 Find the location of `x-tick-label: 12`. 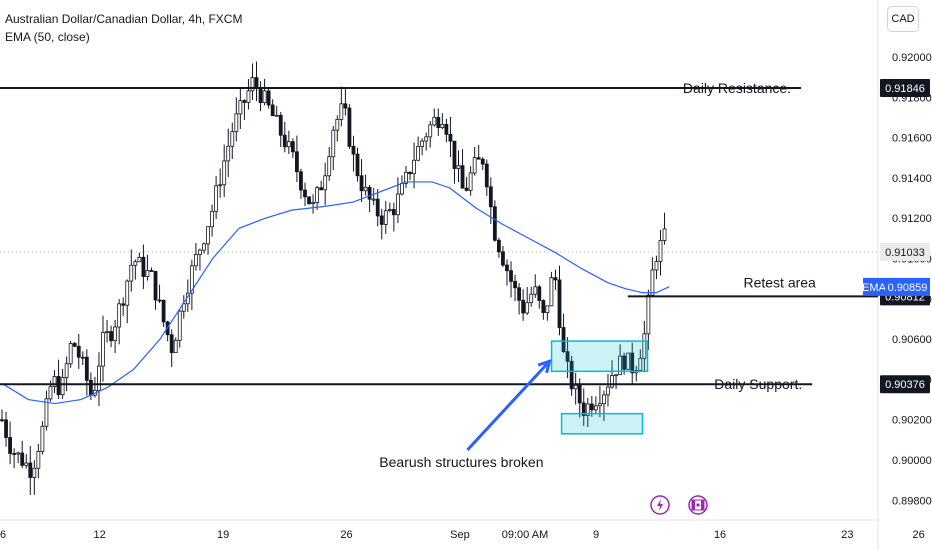

x-tick-label: 12 is located at coordinates (100, 535).